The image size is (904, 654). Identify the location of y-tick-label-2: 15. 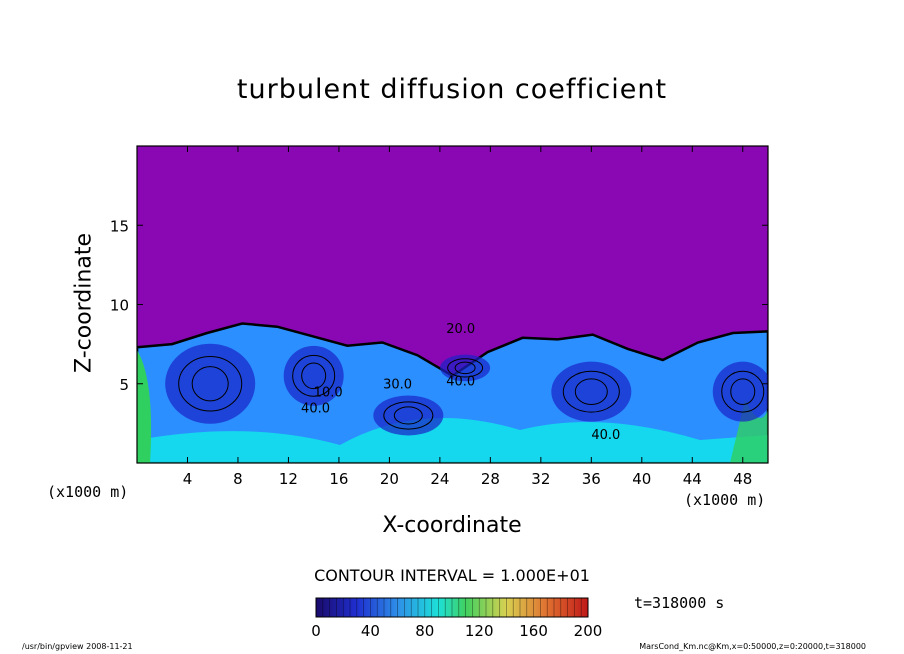
(119, 226).